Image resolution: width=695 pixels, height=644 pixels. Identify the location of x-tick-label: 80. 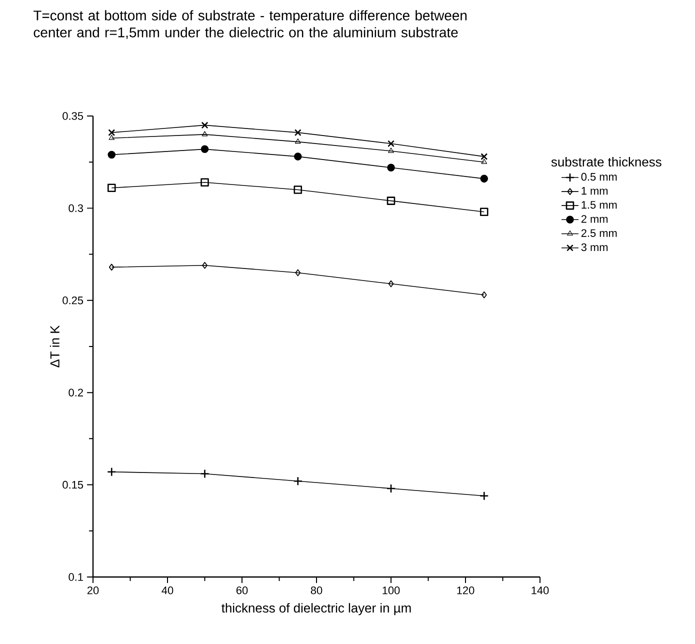
(316, 590).